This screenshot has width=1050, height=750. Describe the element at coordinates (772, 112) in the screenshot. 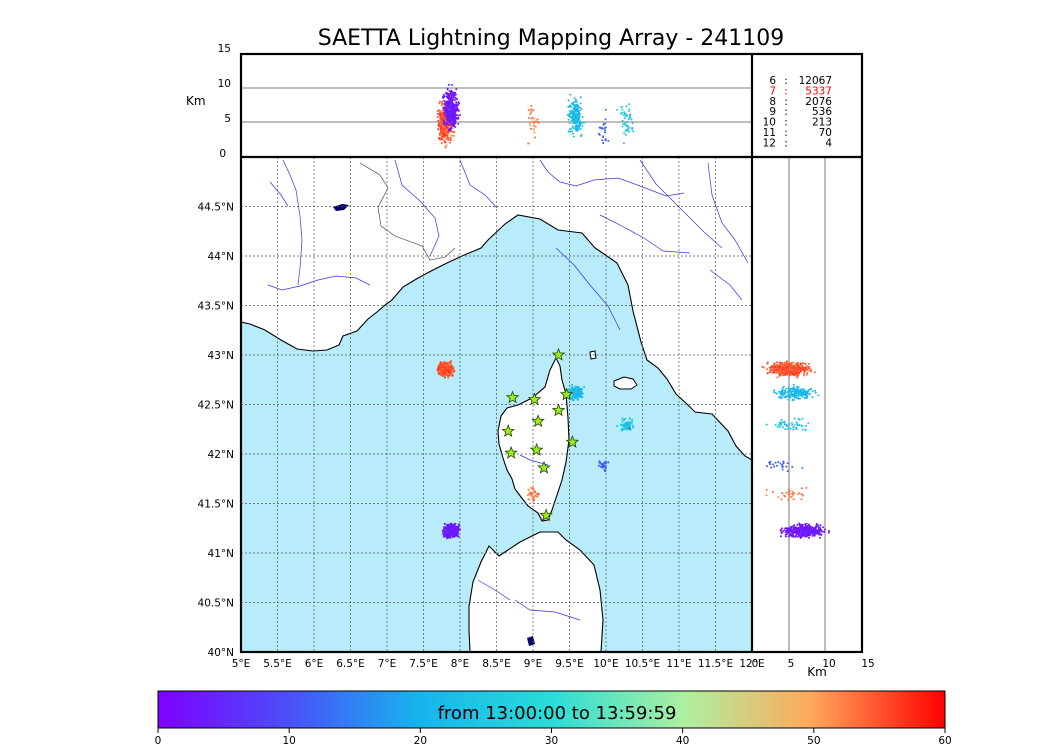

I see `stat-station-count: 9` at that location.